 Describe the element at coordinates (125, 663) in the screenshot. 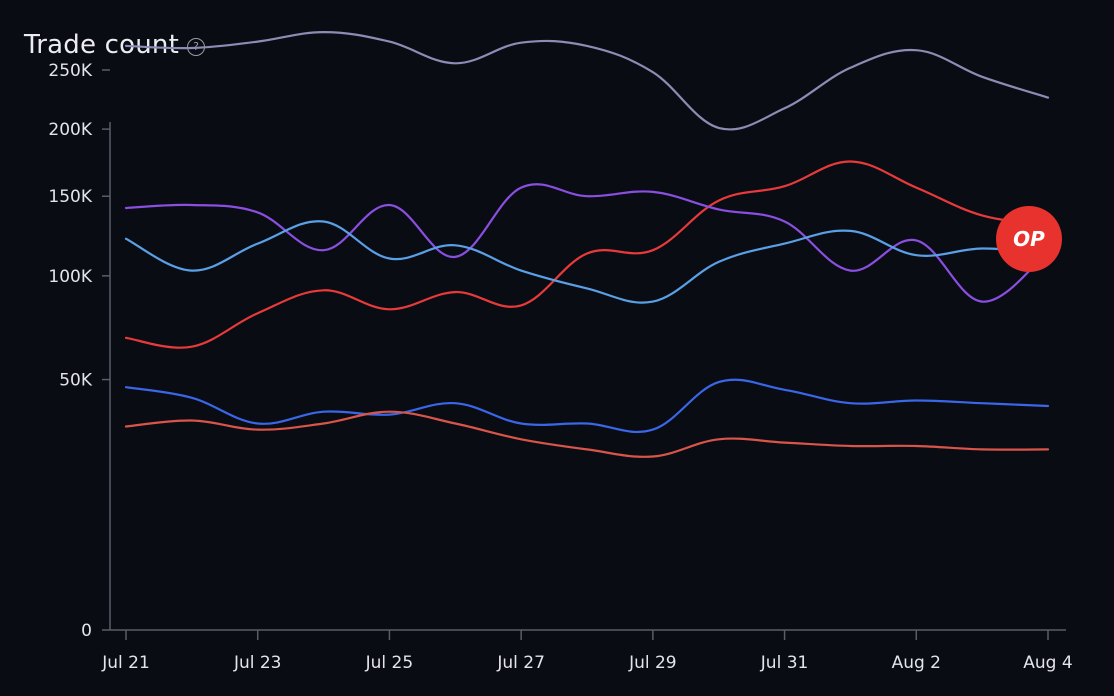

I see `x-tick-label: Jul 21` at that location.